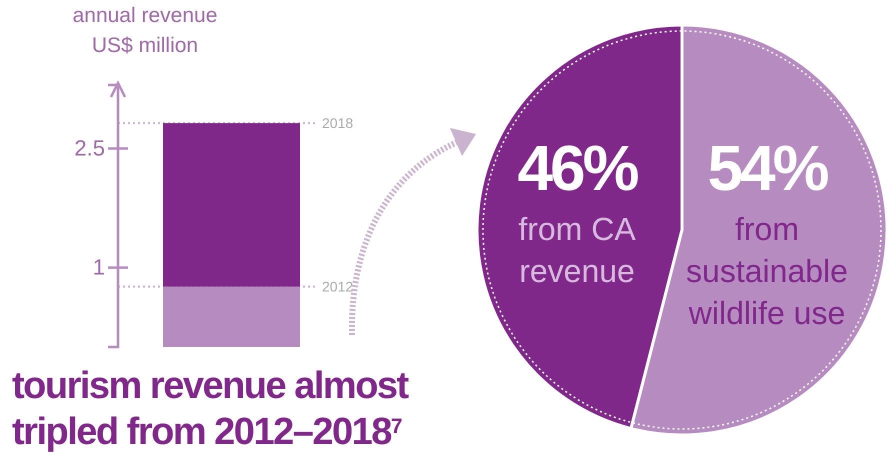 The height and width of the screenshot is (462, 887). Describe the element at coordinates (768, 168) in the screenshot. I see `data-label: 54%` at that location.